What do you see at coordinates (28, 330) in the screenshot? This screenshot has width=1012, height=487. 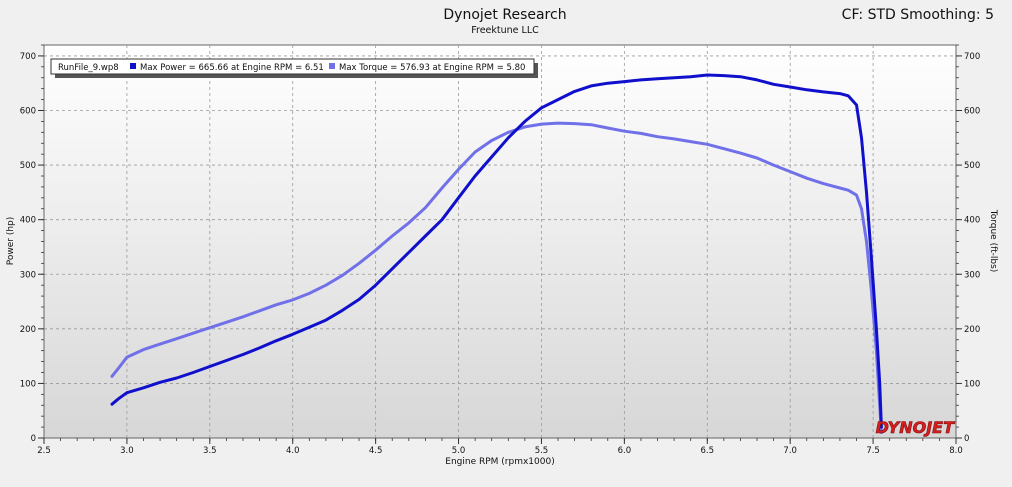 I see `y-left-tick-label-2: 200` at bounding box center [28, 330].